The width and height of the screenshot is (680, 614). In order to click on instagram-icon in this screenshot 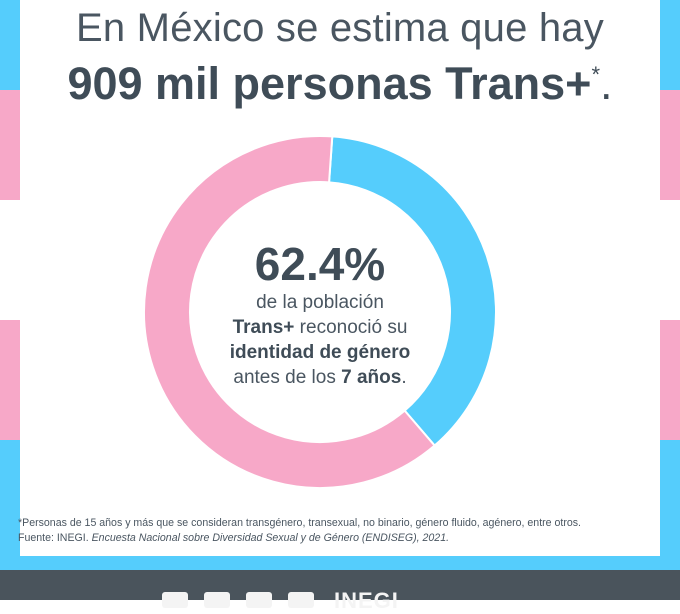, I will do `click(217, 600)`.